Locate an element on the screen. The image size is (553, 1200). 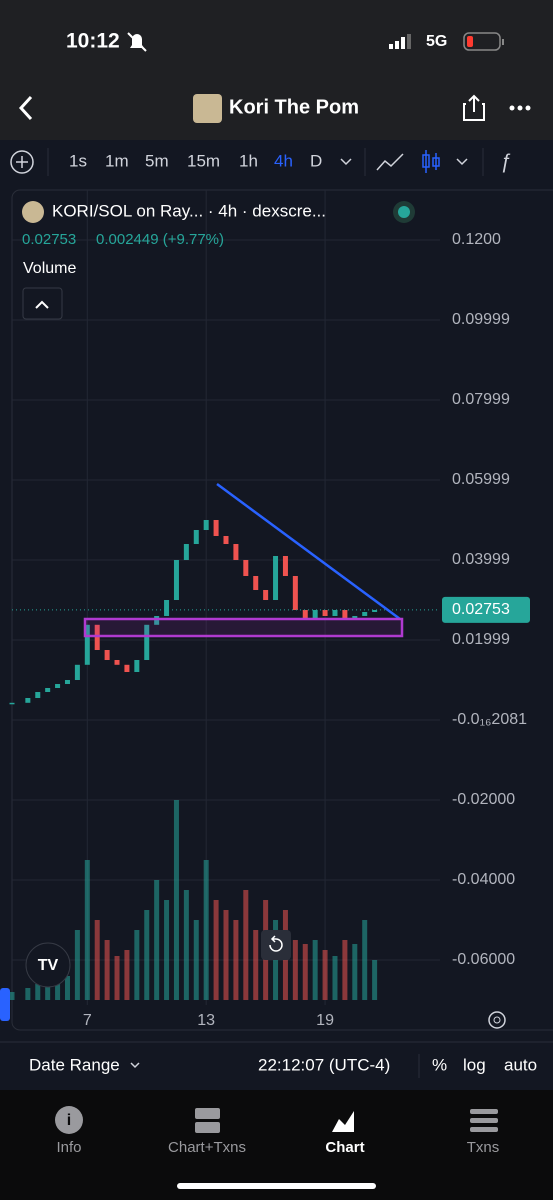
date-range-button: Date Range is located at coordinates (74, 1064).